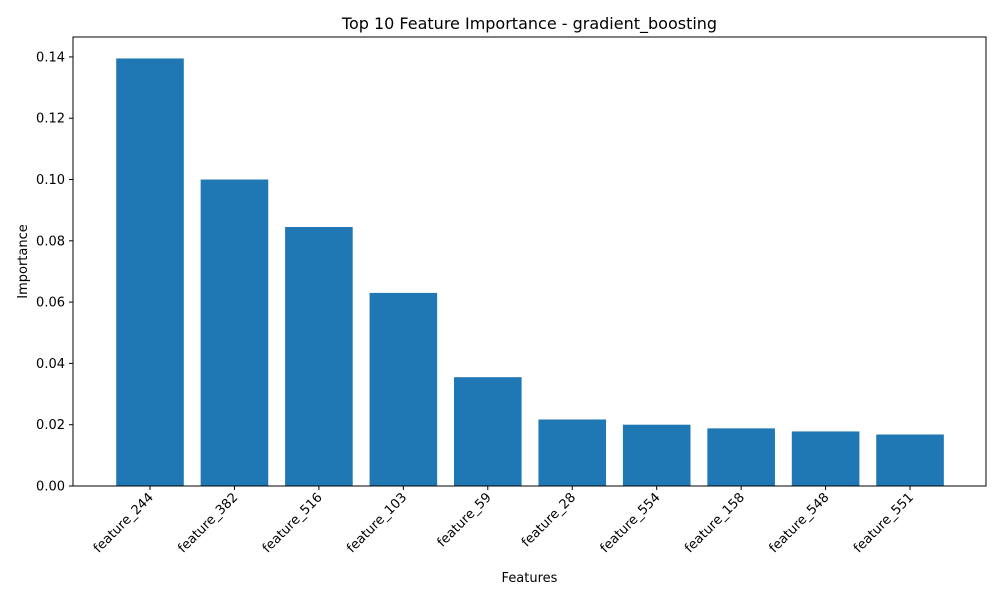 This screenshot has height=600, width=1000. What do you see at coordinates (50, 241) in the screenshot?
I see `y-tick-label: 0.08` at bounding box center [50, 241].